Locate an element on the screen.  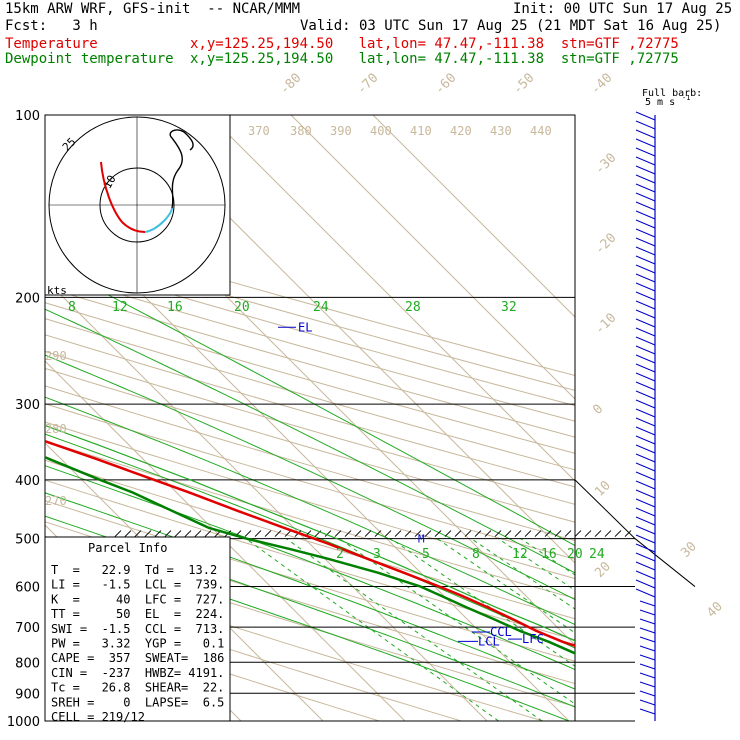
wind-barb-column is located at coordinates (645, 416).